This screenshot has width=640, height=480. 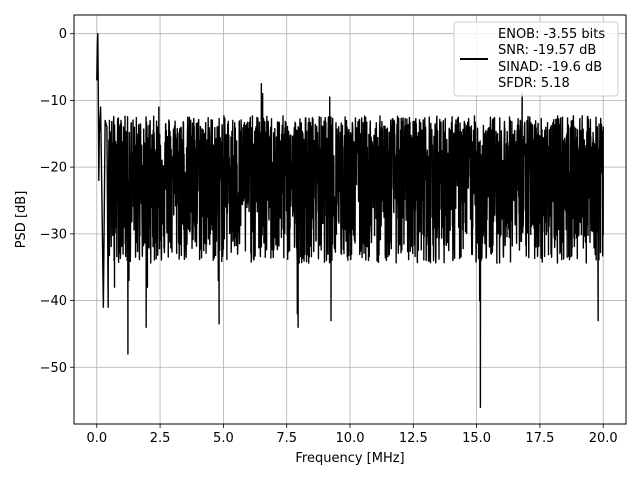 What do you see at coordinates (53, 234) in the screenshot?
I see `y-tick-label: −30` at bounding box center [53, 234].